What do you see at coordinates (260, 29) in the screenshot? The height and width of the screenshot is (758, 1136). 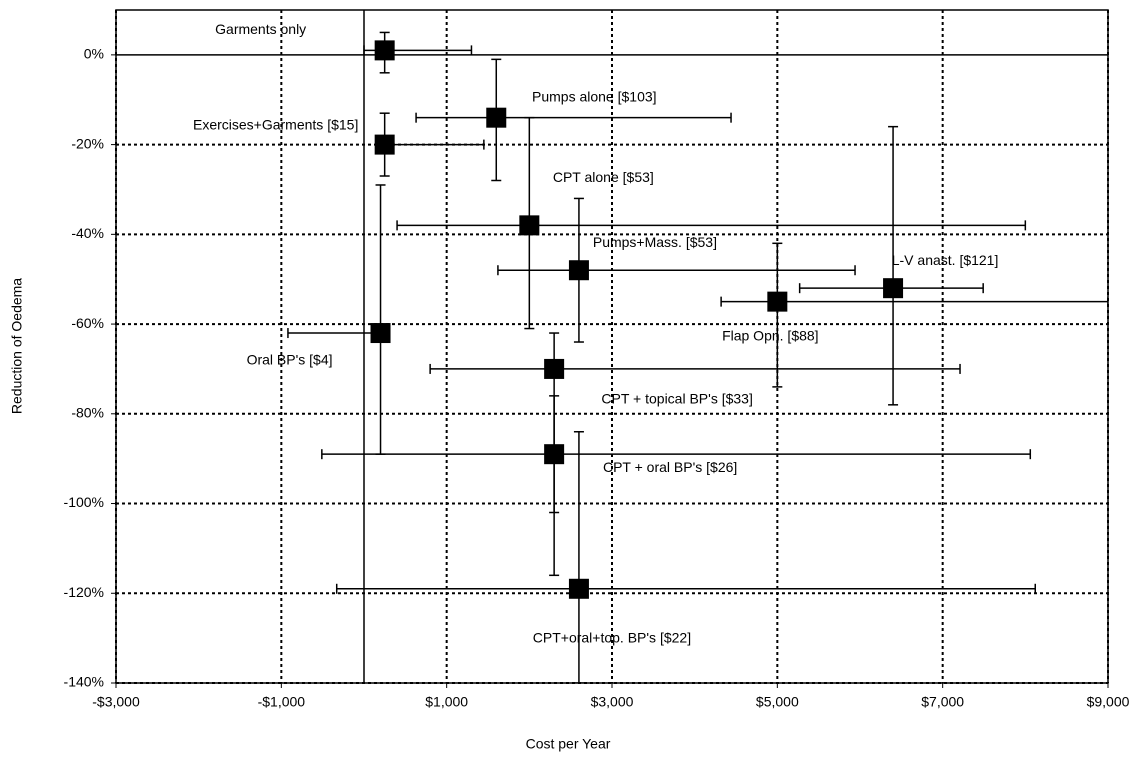 I see `point-label: Garments only` at bounding box center [260, 29].